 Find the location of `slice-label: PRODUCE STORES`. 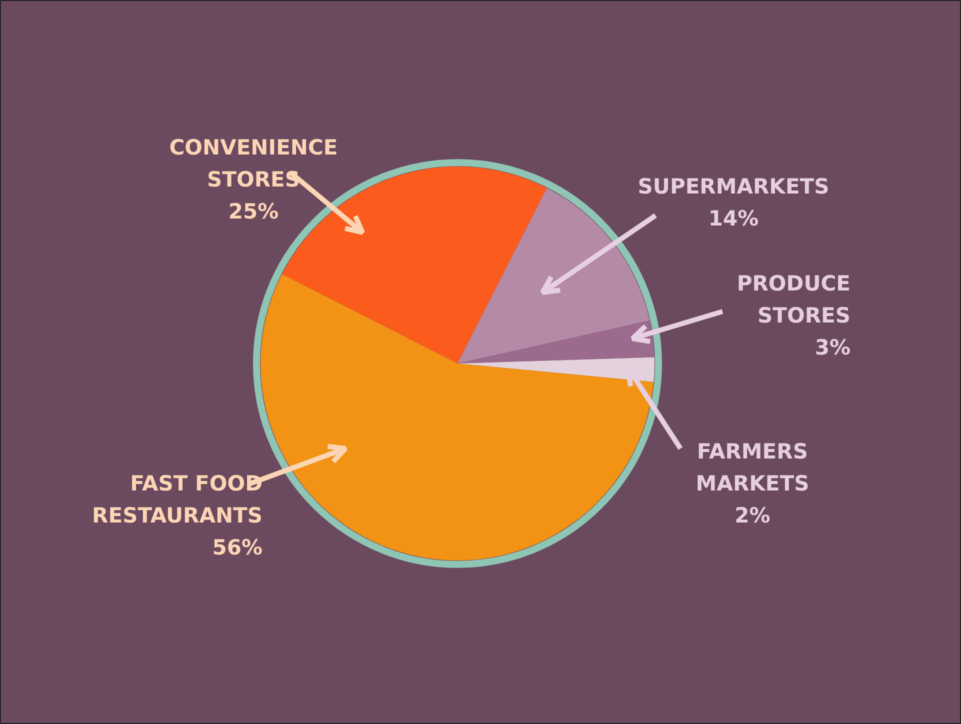

slice-label: PRODUCE STORES is located at coordinates (793, 300).